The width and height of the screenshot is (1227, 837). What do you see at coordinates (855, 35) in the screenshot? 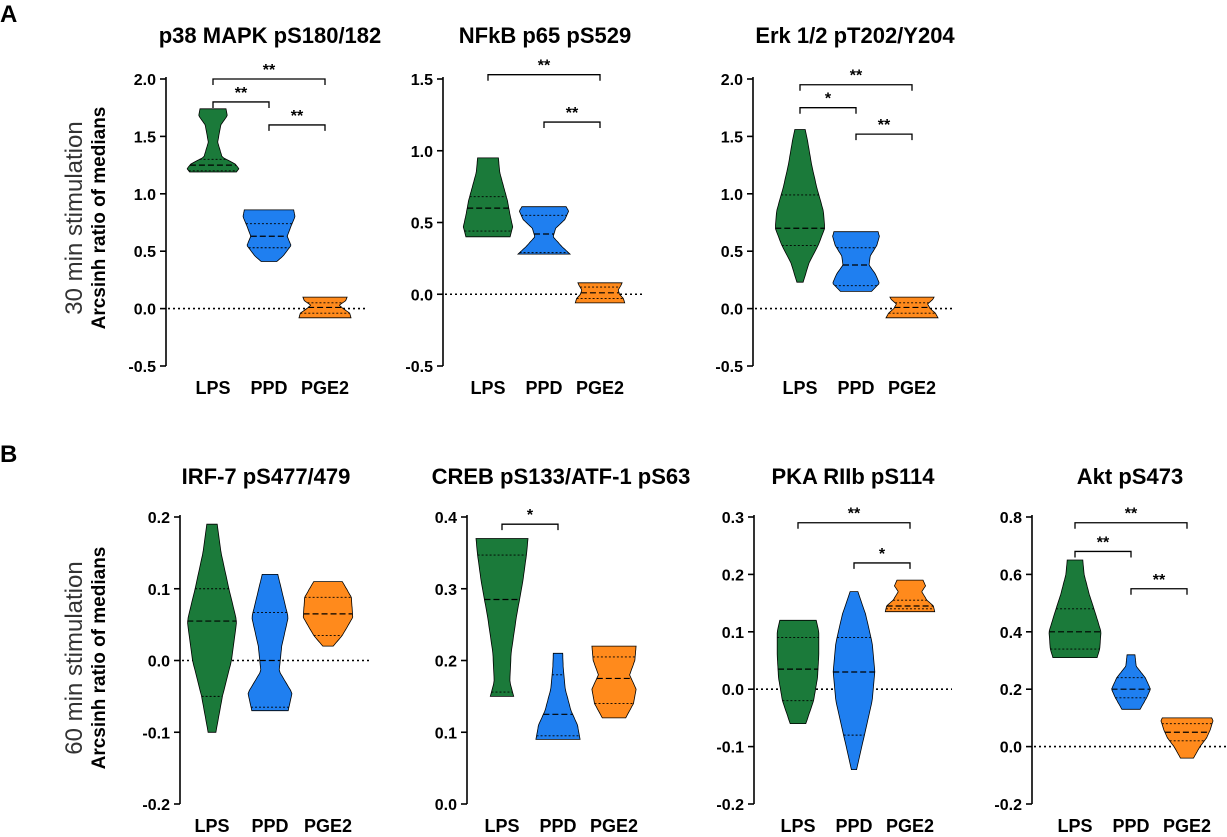
I see `chart-title: Erk 1/2 pT202/Y204` at bounding box center [855, 35].